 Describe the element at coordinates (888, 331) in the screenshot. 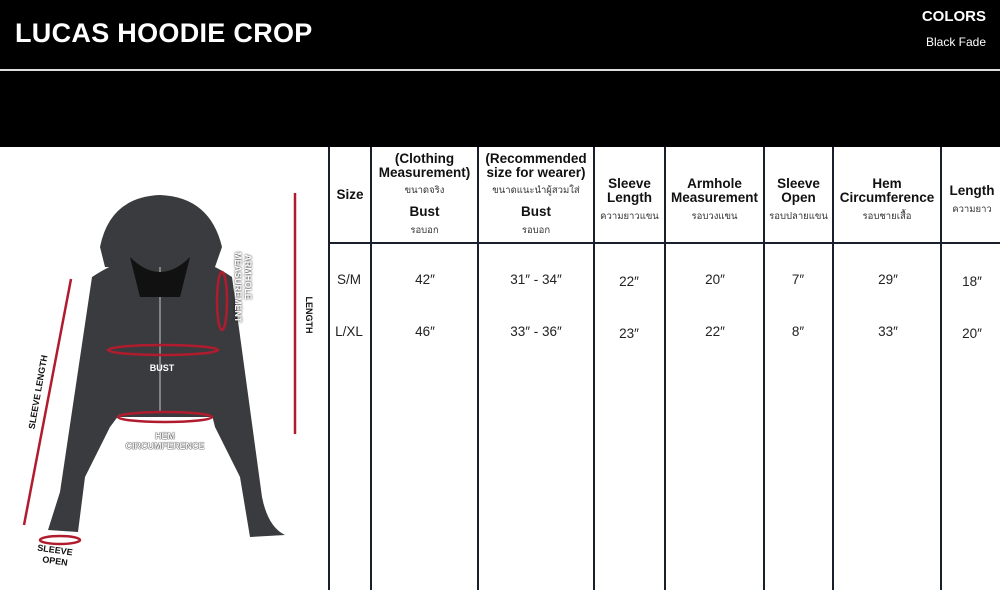

I see `measurement-cell: 33″` at that location.